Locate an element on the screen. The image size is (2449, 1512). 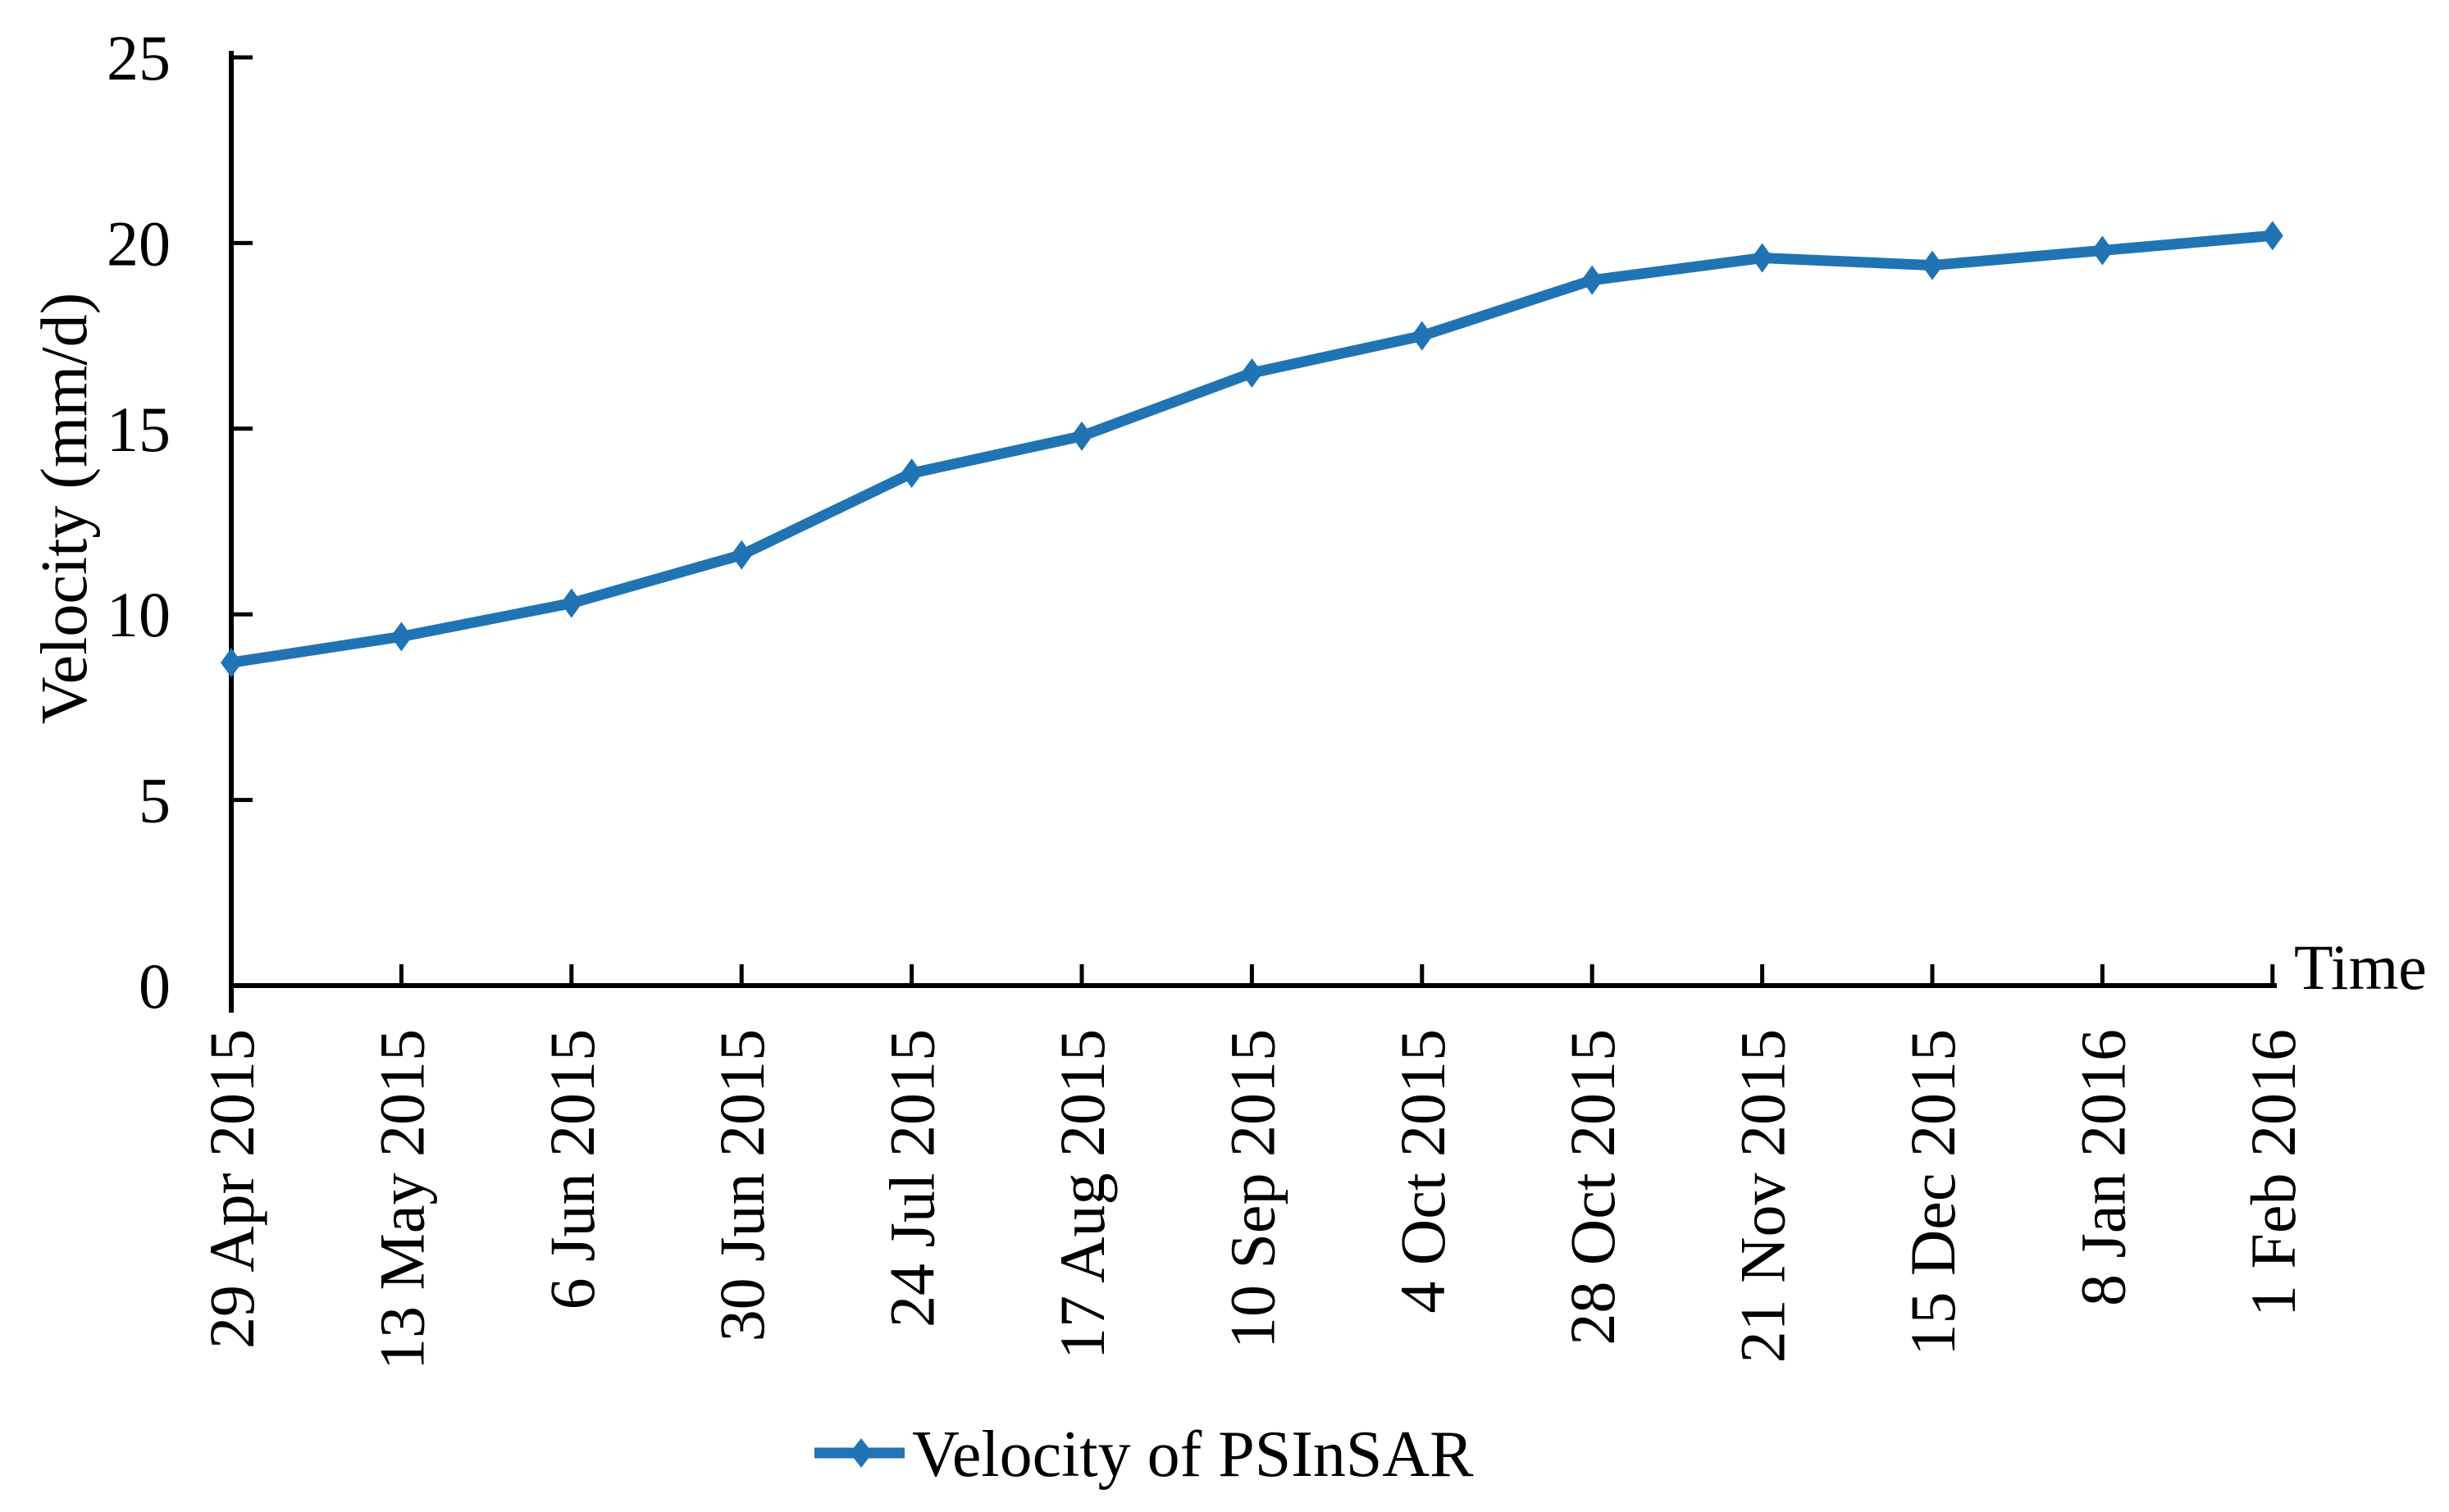
legend: Velocity of PSInSAR is located at coordinates (1144, 1455).